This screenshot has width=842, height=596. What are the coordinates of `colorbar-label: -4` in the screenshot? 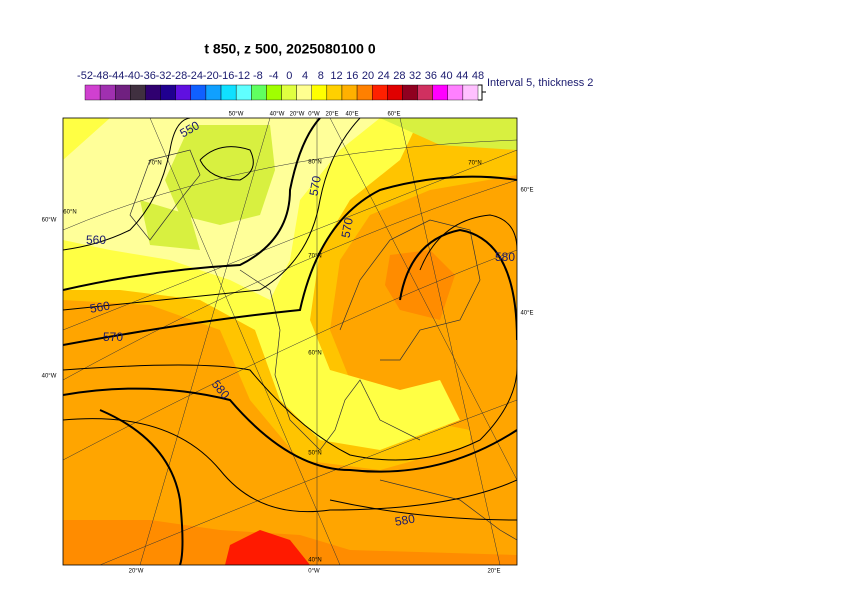 It's located at (274, 76).